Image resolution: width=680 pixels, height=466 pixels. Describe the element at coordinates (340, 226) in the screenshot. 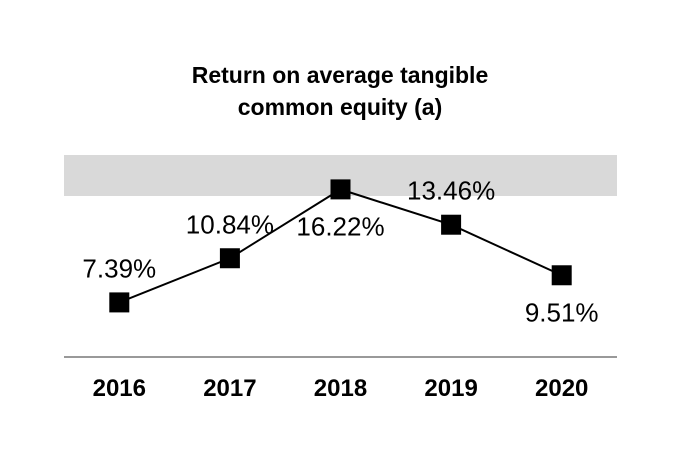

I see `data-point-label-2018: 16.22%` at that location.